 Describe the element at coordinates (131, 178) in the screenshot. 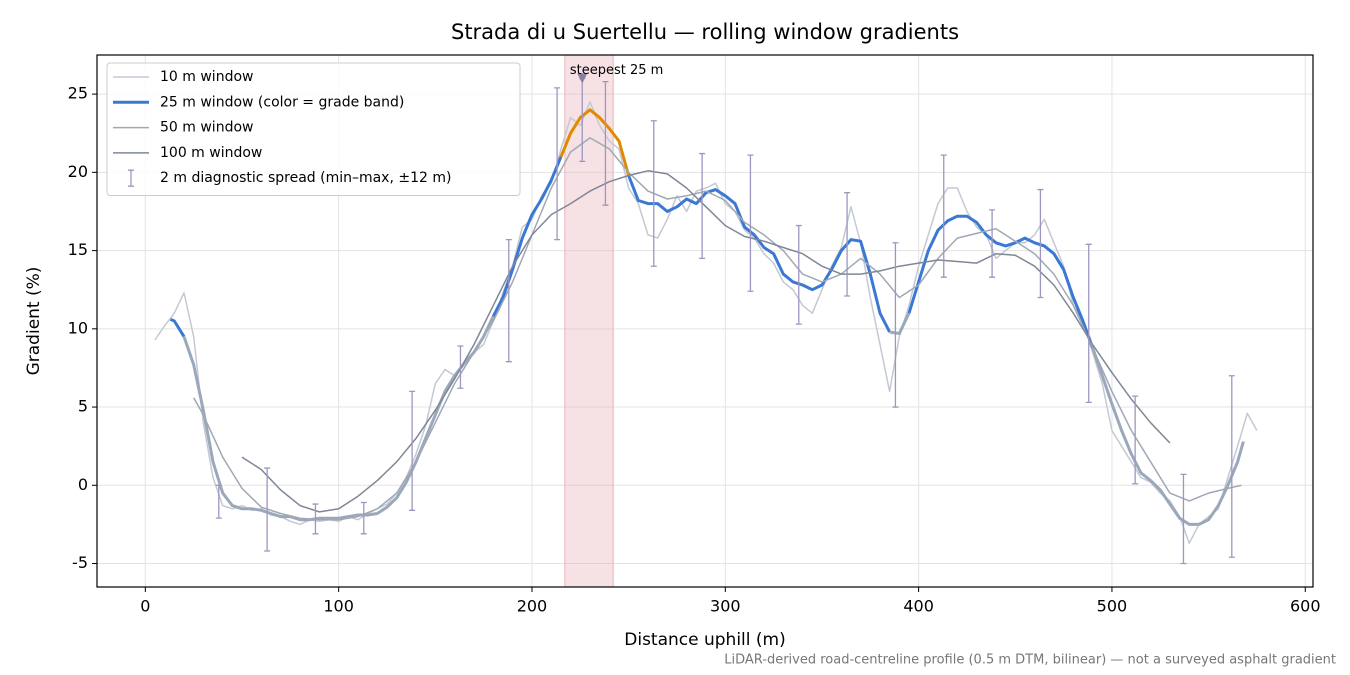

I see `legend-swatch` at that location.